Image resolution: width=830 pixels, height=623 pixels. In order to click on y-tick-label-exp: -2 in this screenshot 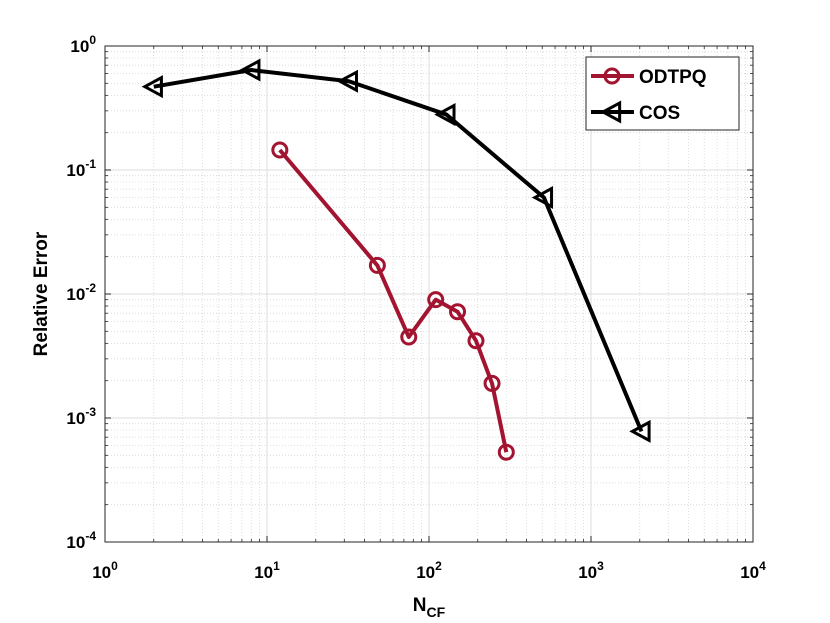, I will do `click(90, 288)`.